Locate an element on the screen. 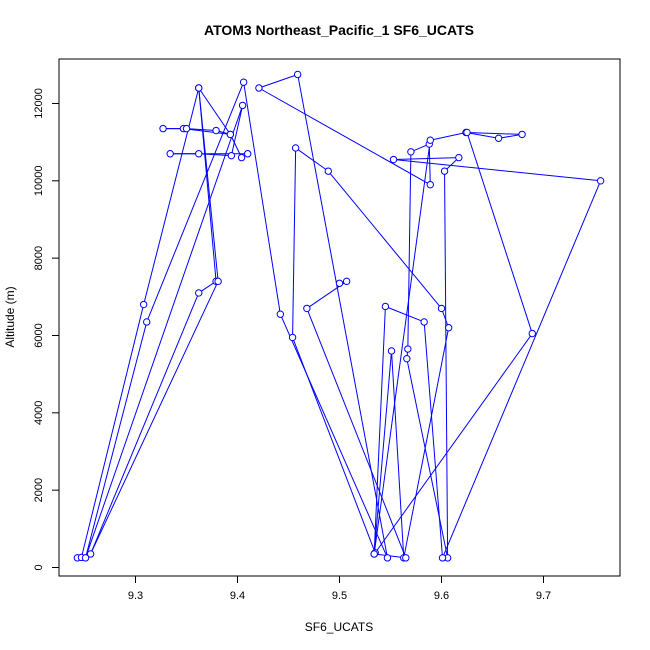 The image size is (650, 650). x-tick-label: 9.3 is located at coordinates (135, 596).